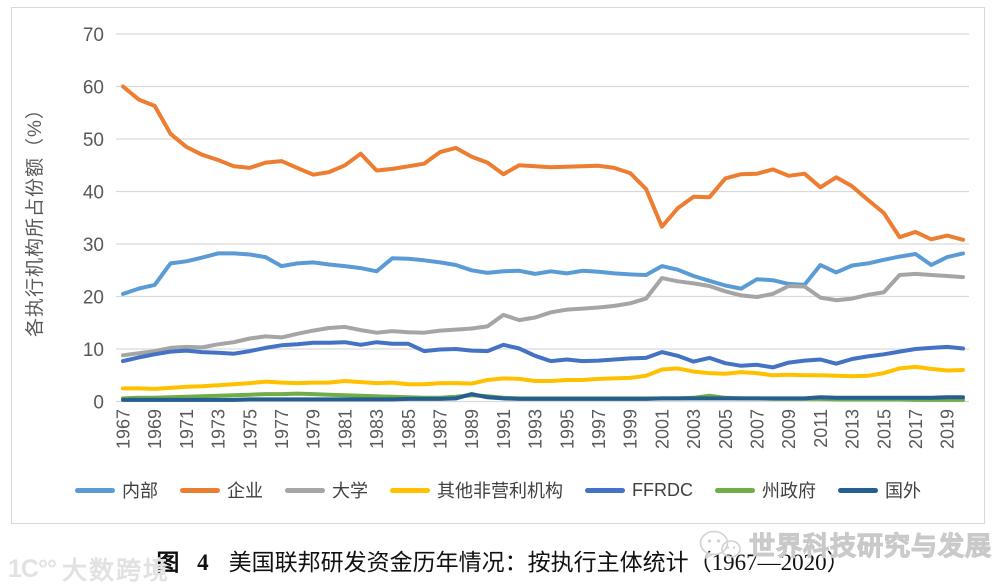 The width and height of the screenshot is (1006, 588). What do you see at coordinates (350, 491) in the screenshot?
I see `legend-label: 大学` at bounding box center [350, 491].